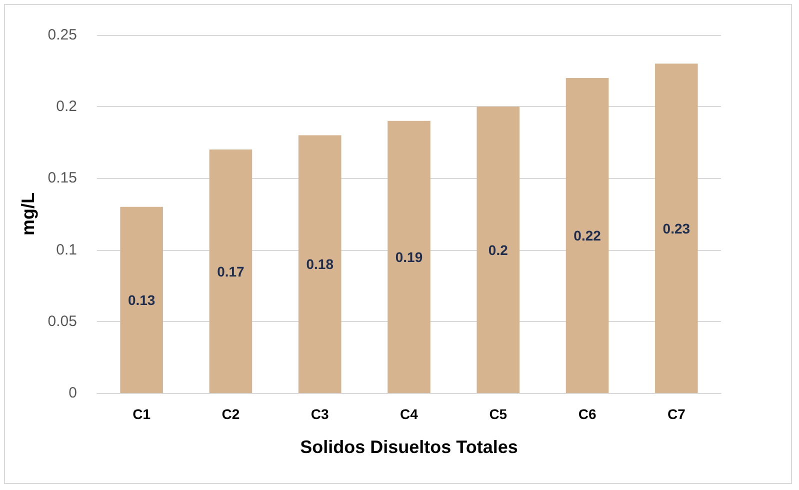 This screenshot has width=799, height=490. Describe the element at coordinates (587, 414) in the screenshot. I see `x-tick-label: C6` at that location.